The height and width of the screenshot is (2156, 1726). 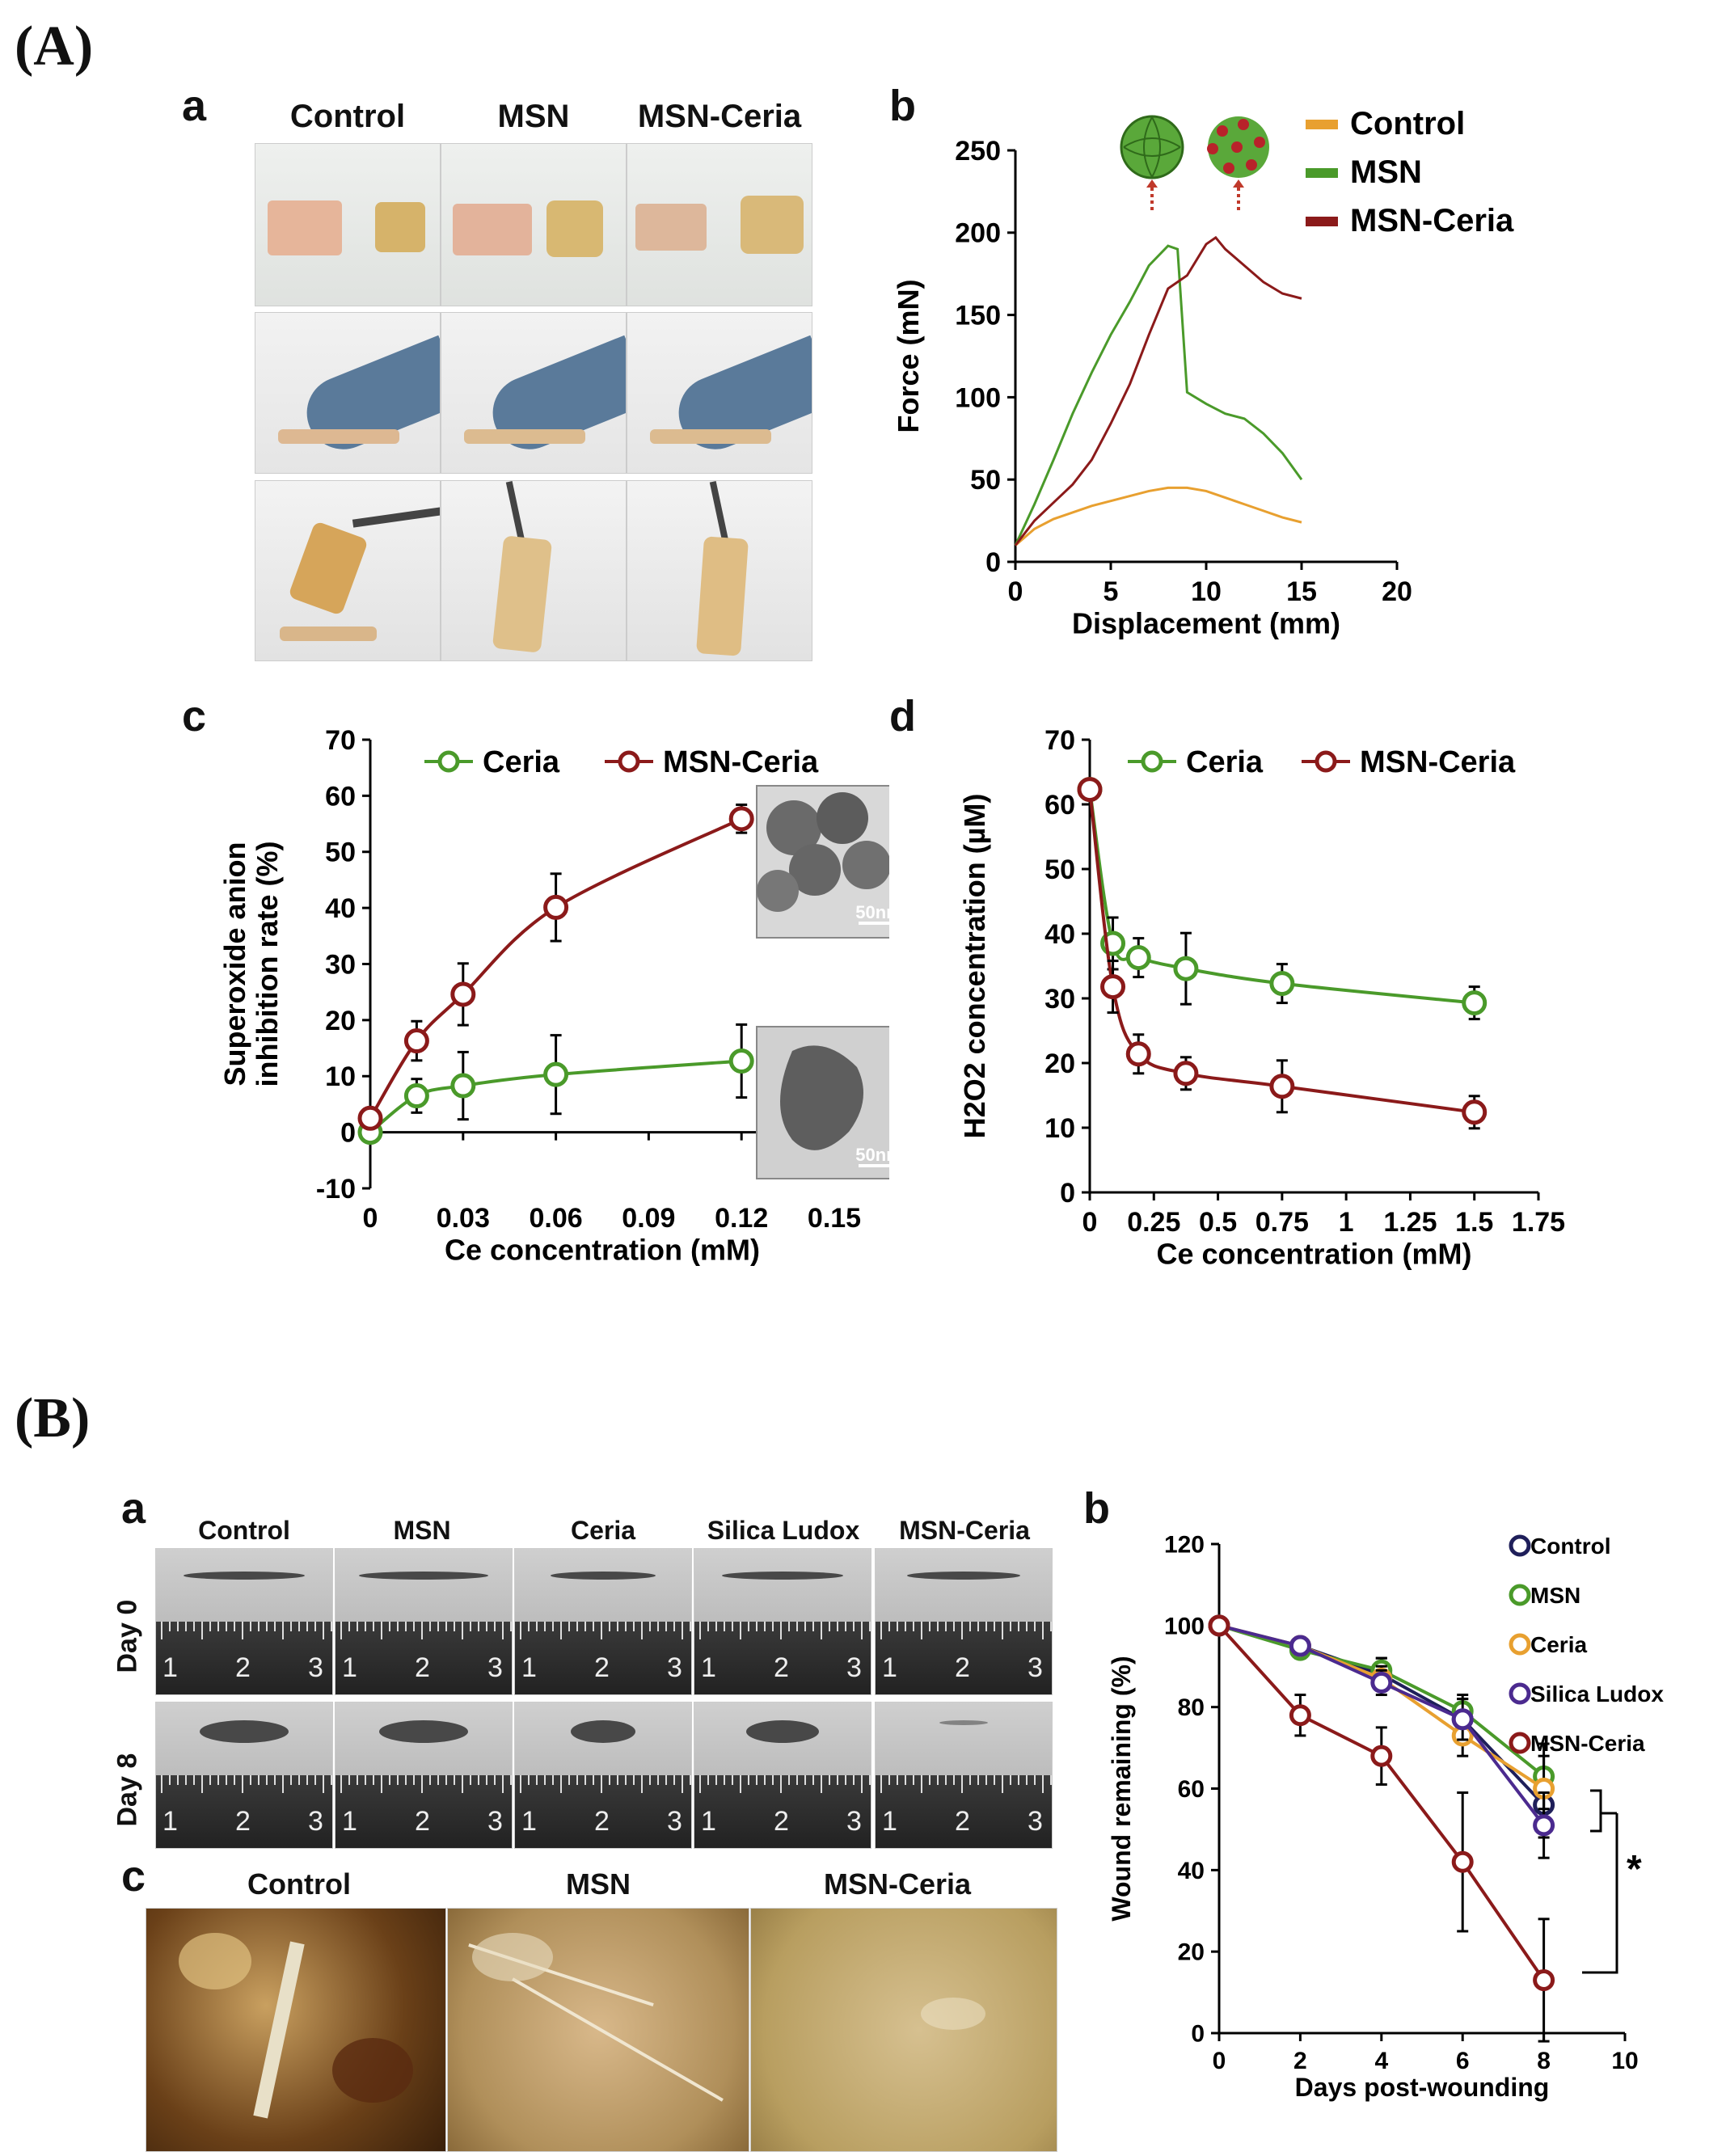 What do you see at coordinates (962, 1668) in the screenshot?
I see `ruler-number: 2` at bounding box center [962, 1668].